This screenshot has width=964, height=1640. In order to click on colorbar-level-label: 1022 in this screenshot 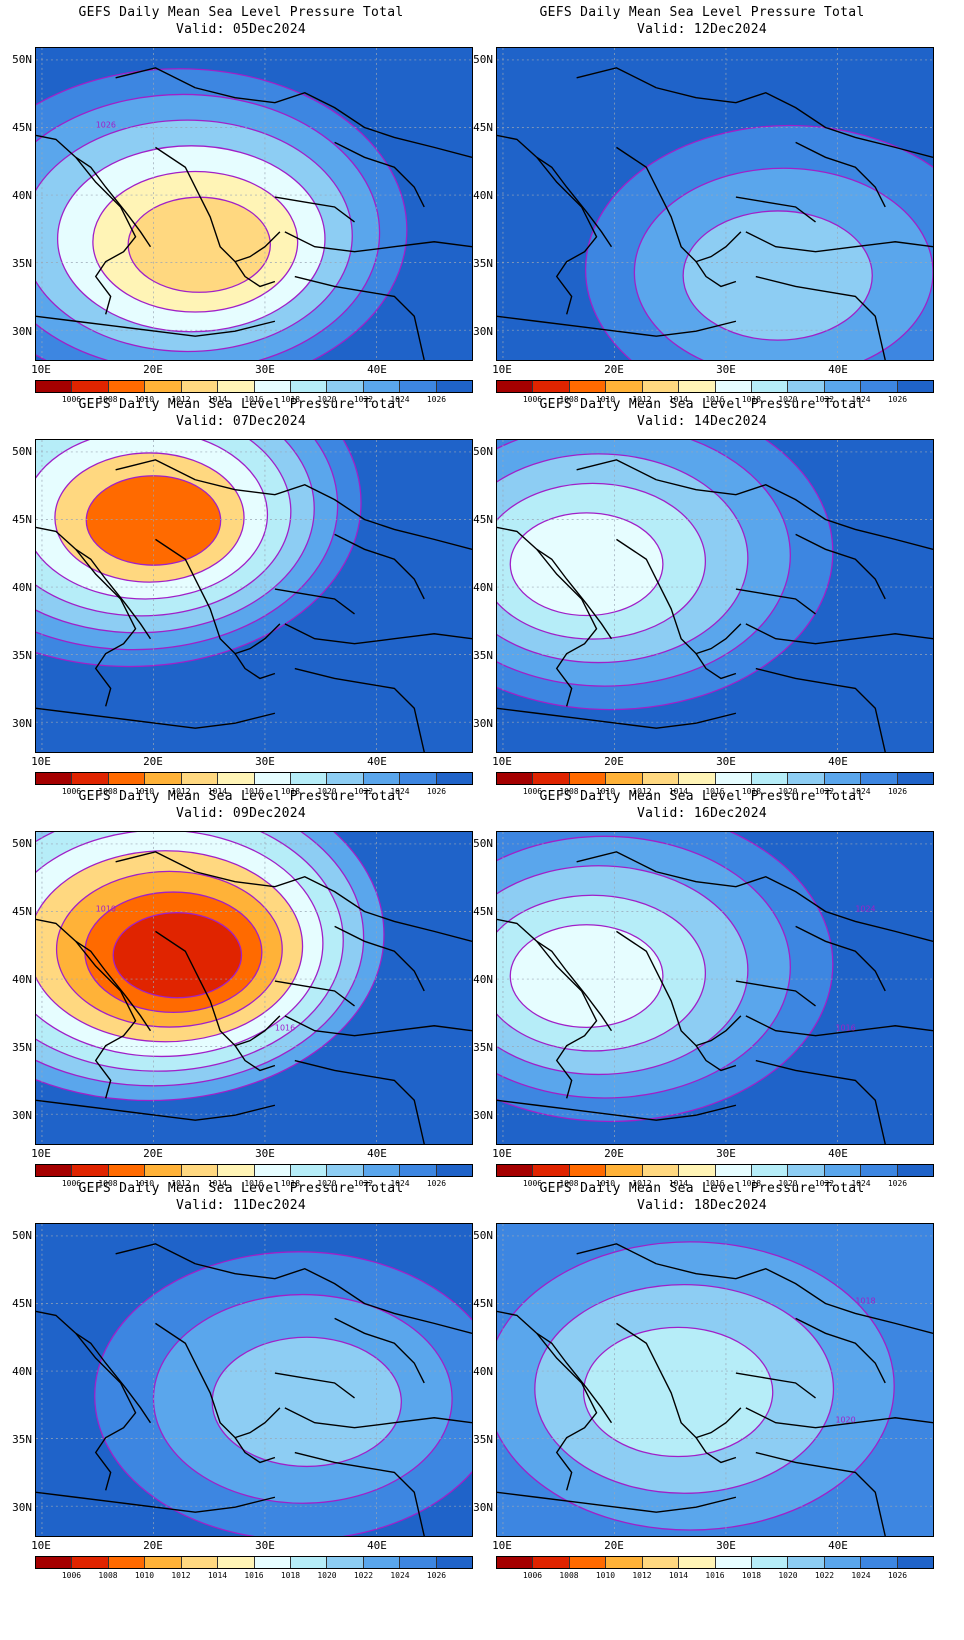, I will do `click(824, 399)`.